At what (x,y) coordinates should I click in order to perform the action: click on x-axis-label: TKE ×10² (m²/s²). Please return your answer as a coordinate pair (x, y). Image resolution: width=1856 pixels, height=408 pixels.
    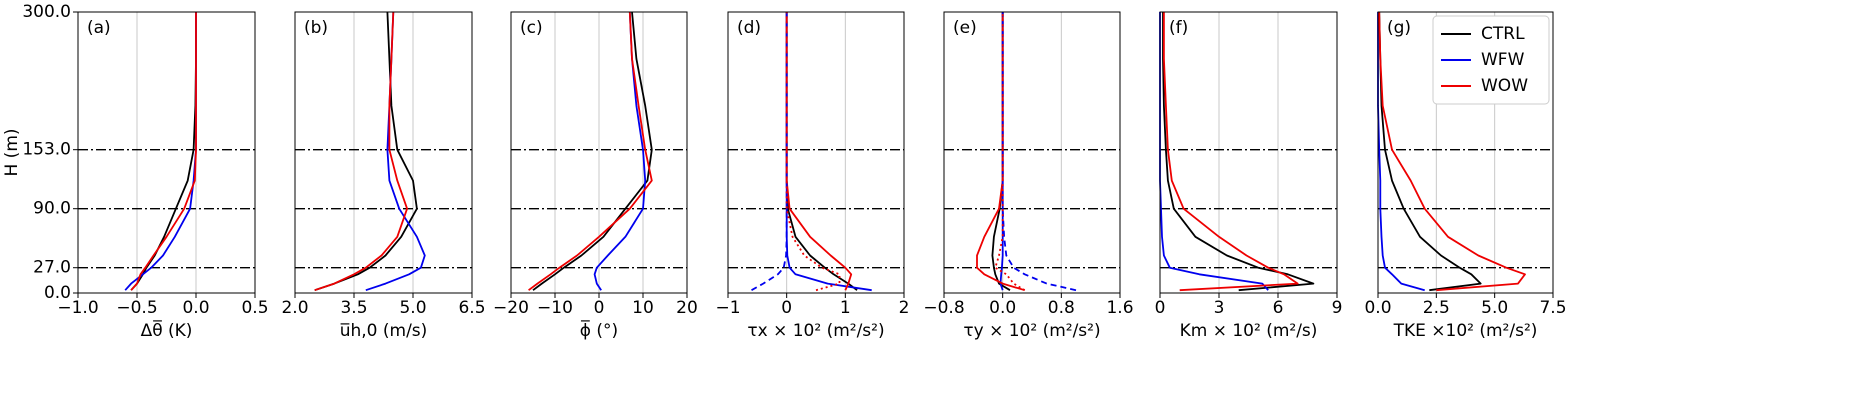
    Looking at the image, I should click on (1465, 331).